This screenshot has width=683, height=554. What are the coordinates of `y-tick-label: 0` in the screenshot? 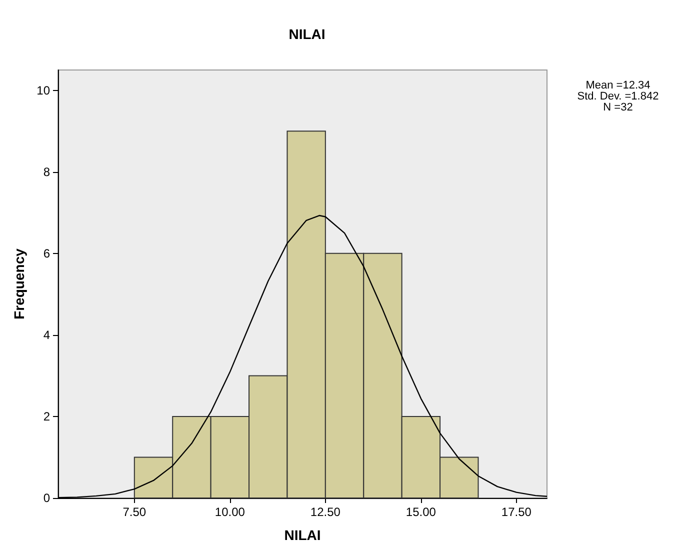 It's located at (46, 498).